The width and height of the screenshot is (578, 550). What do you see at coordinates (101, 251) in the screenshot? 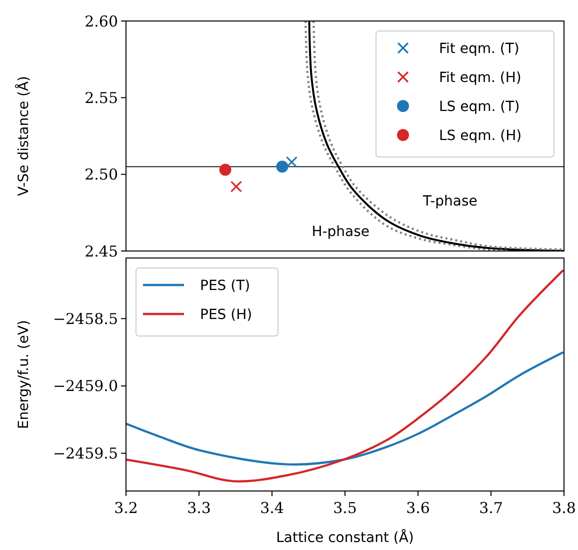
I see `y-tick-label: 2.45` at bounding box center [101, 251].